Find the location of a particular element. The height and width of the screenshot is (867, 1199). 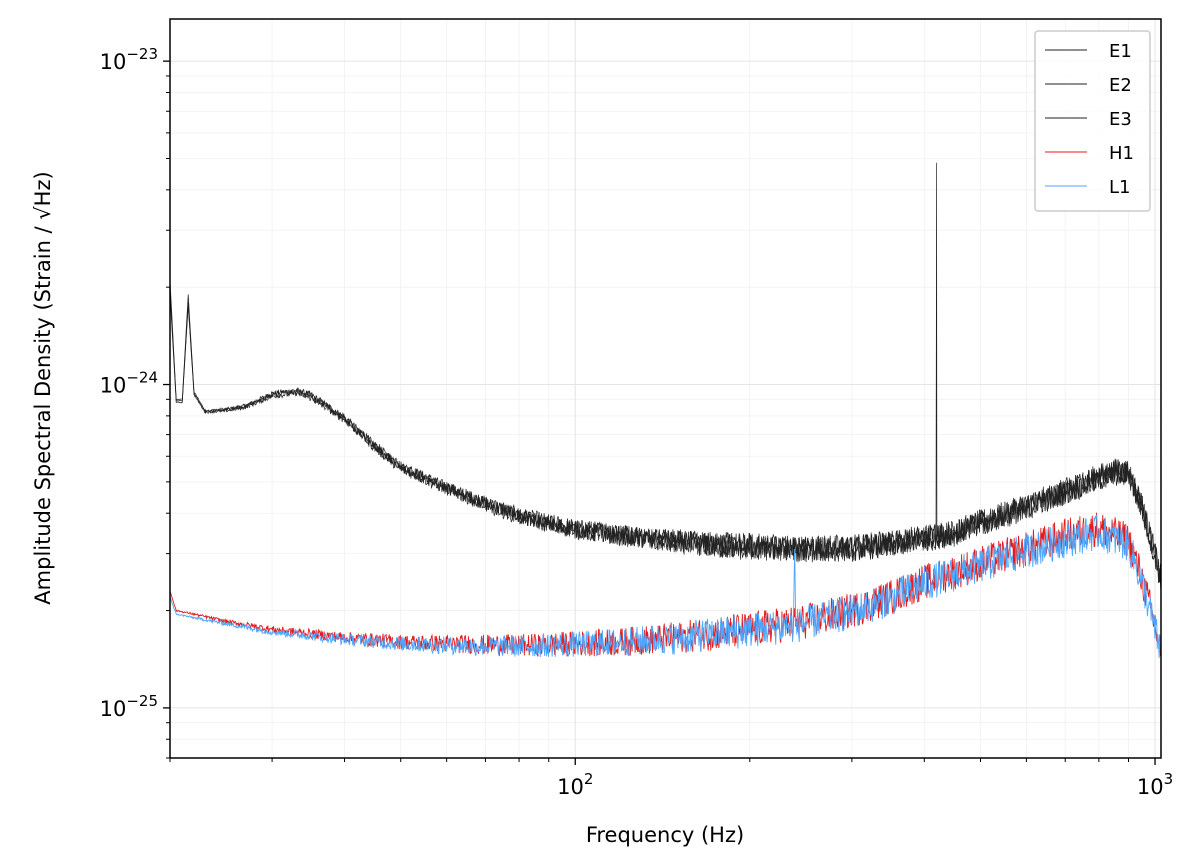

legend-label: L1 is located at coordinates (1119, 187).